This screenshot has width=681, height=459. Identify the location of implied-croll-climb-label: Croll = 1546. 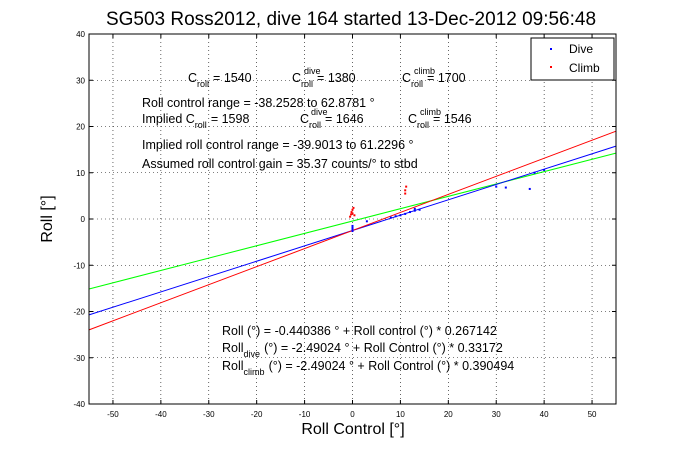
(440, 121).